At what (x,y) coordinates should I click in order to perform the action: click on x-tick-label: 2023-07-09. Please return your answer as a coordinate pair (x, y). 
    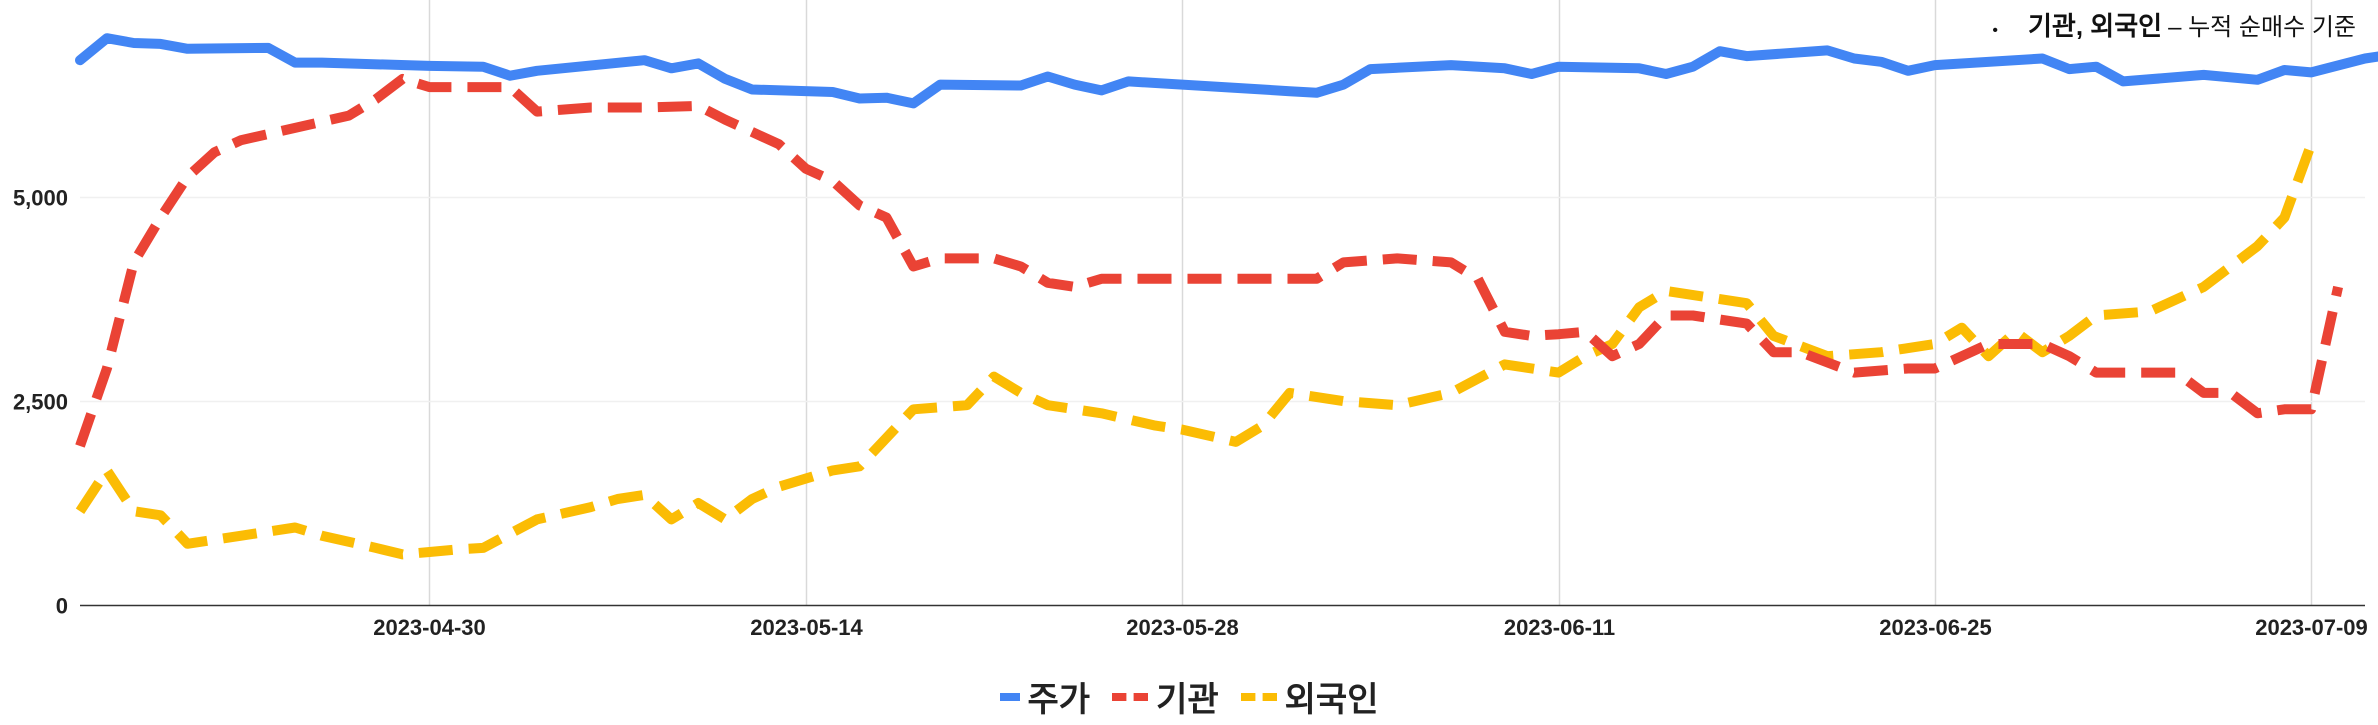
    Looking at the image, I should click on (2311, 627).